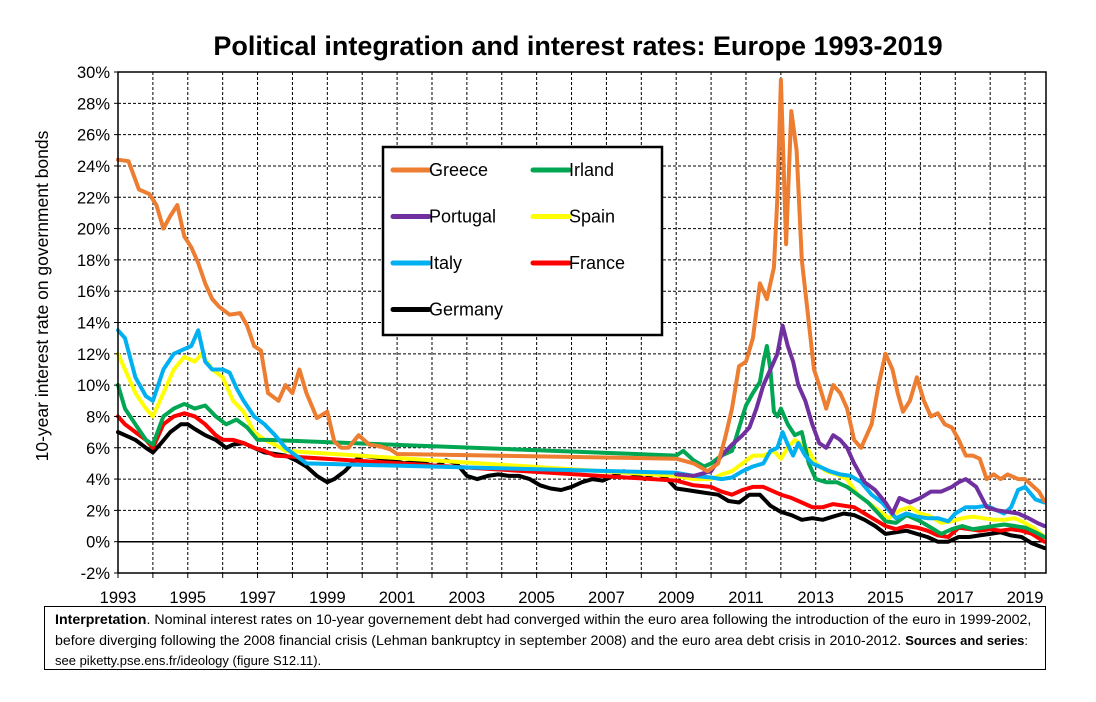  I want to click on x-tick-label: 1995, so click(187, 597).